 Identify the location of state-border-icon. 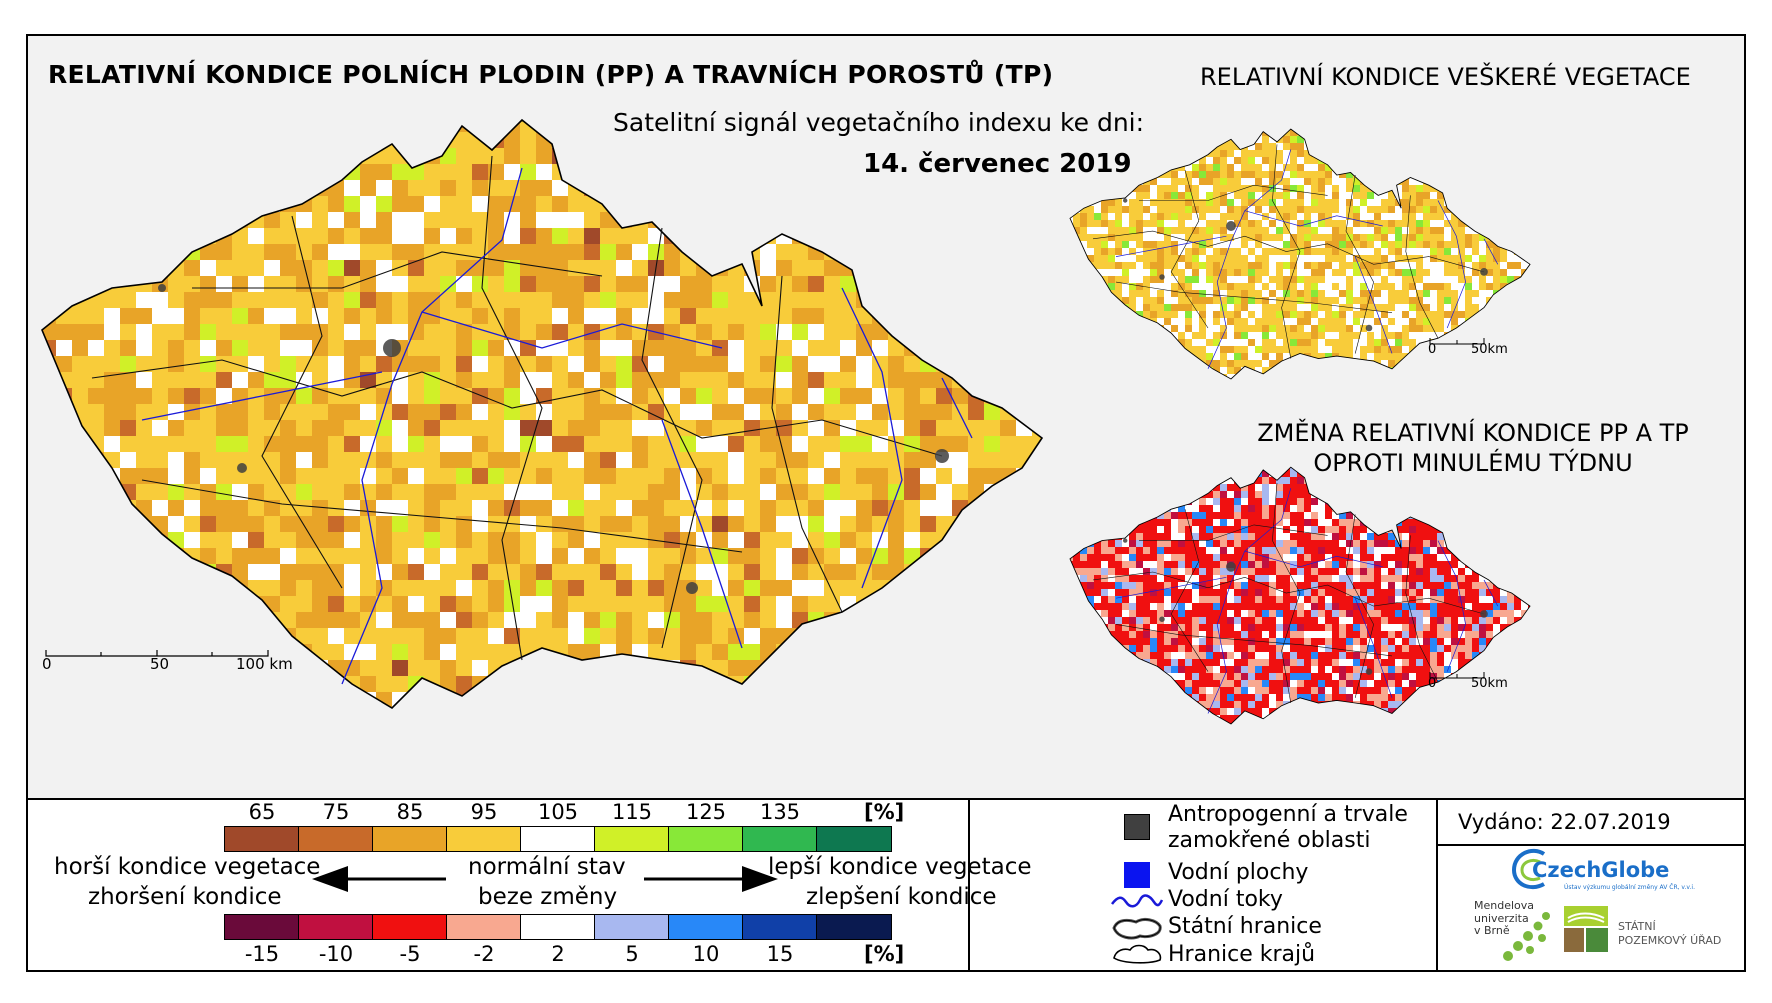
(1137, 928).